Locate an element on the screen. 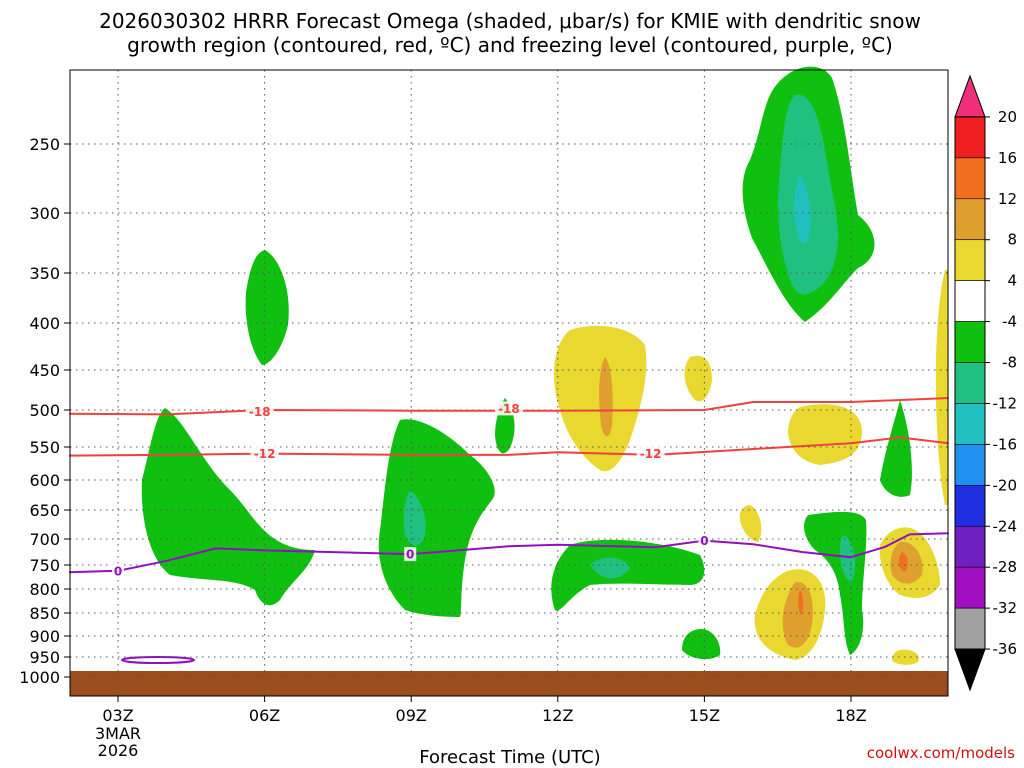  omega-region-04z-lower is located at coordinates (228, 507).